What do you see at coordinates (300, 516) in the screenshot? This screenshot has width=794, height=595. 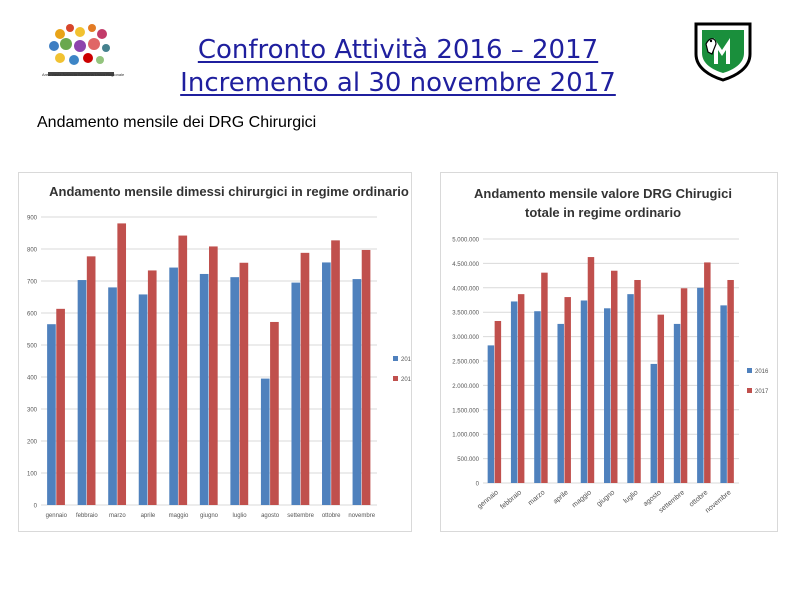 I see `chart1-x-tick-label: settembre` at bounding box center [300, 516].